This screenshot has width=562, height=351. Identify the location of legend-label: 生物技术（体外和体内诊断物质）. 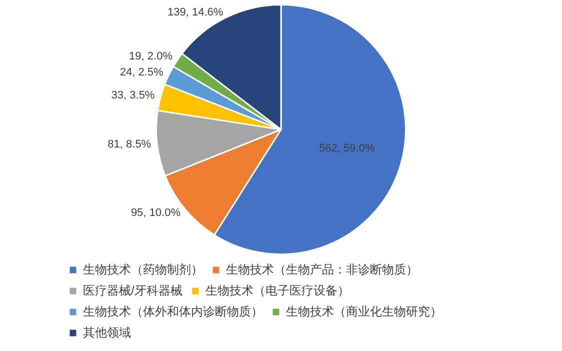
(173, 311).